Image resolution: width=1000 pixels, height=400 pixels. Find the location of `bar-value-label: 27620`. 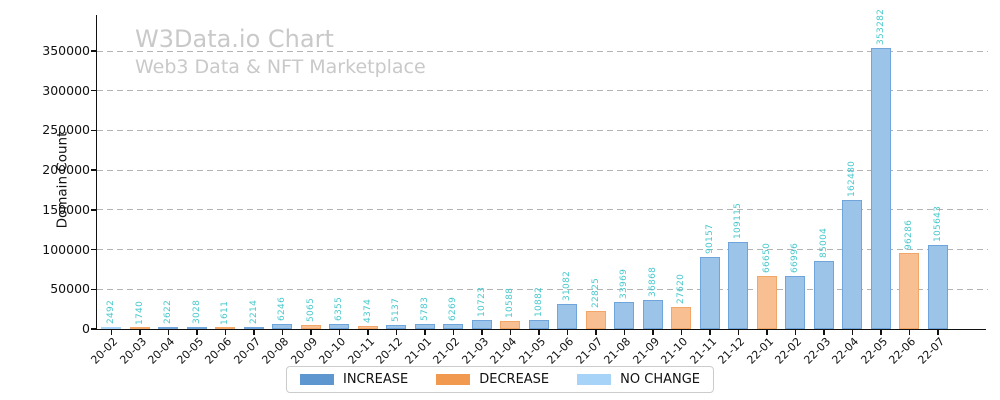

bar-value-label: 27620 is located at coordinates (681, 289).